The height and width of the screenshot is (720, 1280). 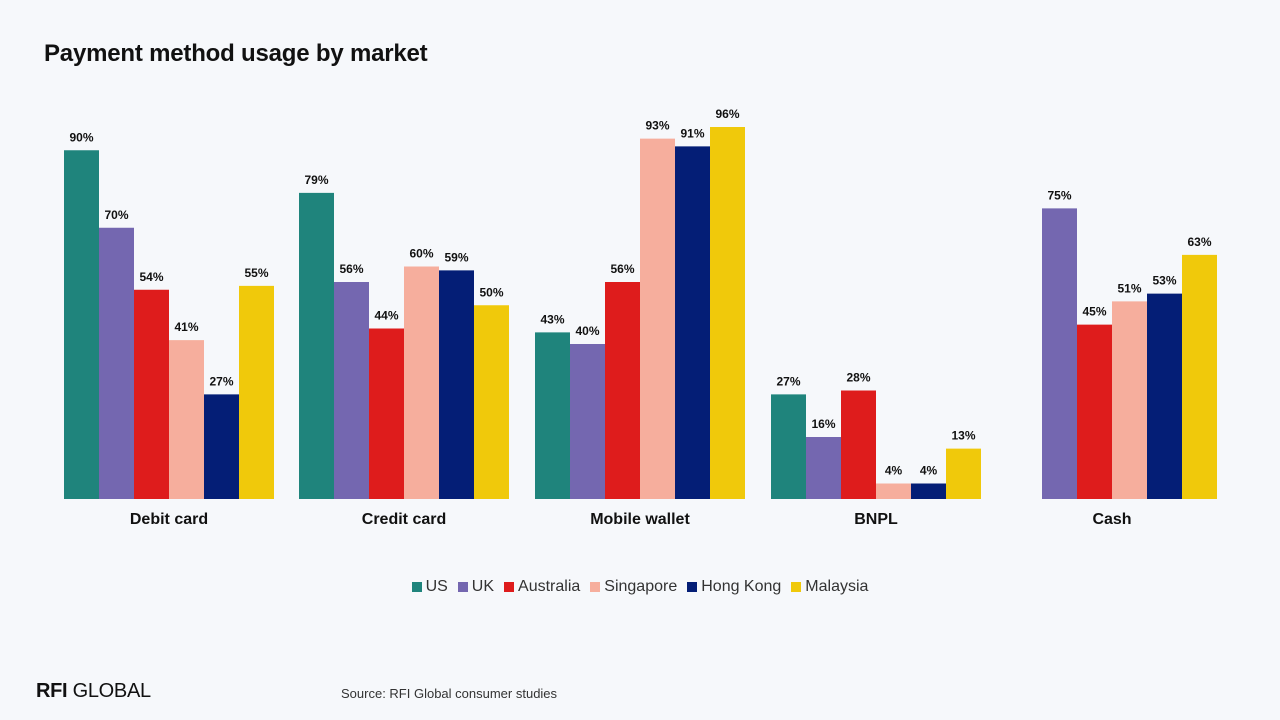 I want to click on bar-mobile-wallet-malaysia, so click(x=727, y=313).